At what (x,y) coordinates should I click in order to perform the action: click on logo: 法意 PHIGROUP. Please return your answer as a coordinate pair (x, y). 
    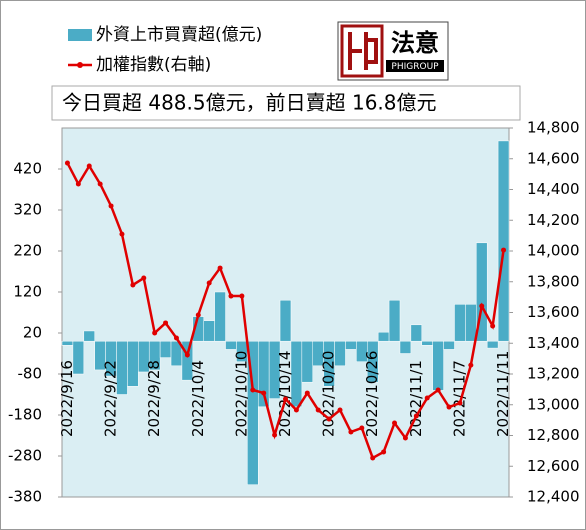
    Looking at the image, I should click on (393, 51).